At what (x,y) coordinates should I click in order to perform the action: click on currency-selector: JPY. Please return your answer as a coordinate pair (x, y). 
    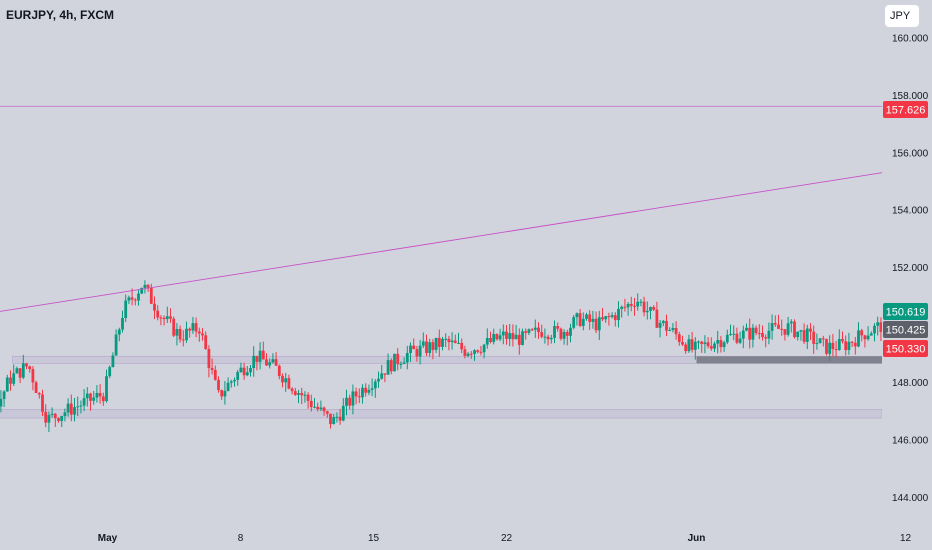
    Looking at the image, I should click on (902, 16).